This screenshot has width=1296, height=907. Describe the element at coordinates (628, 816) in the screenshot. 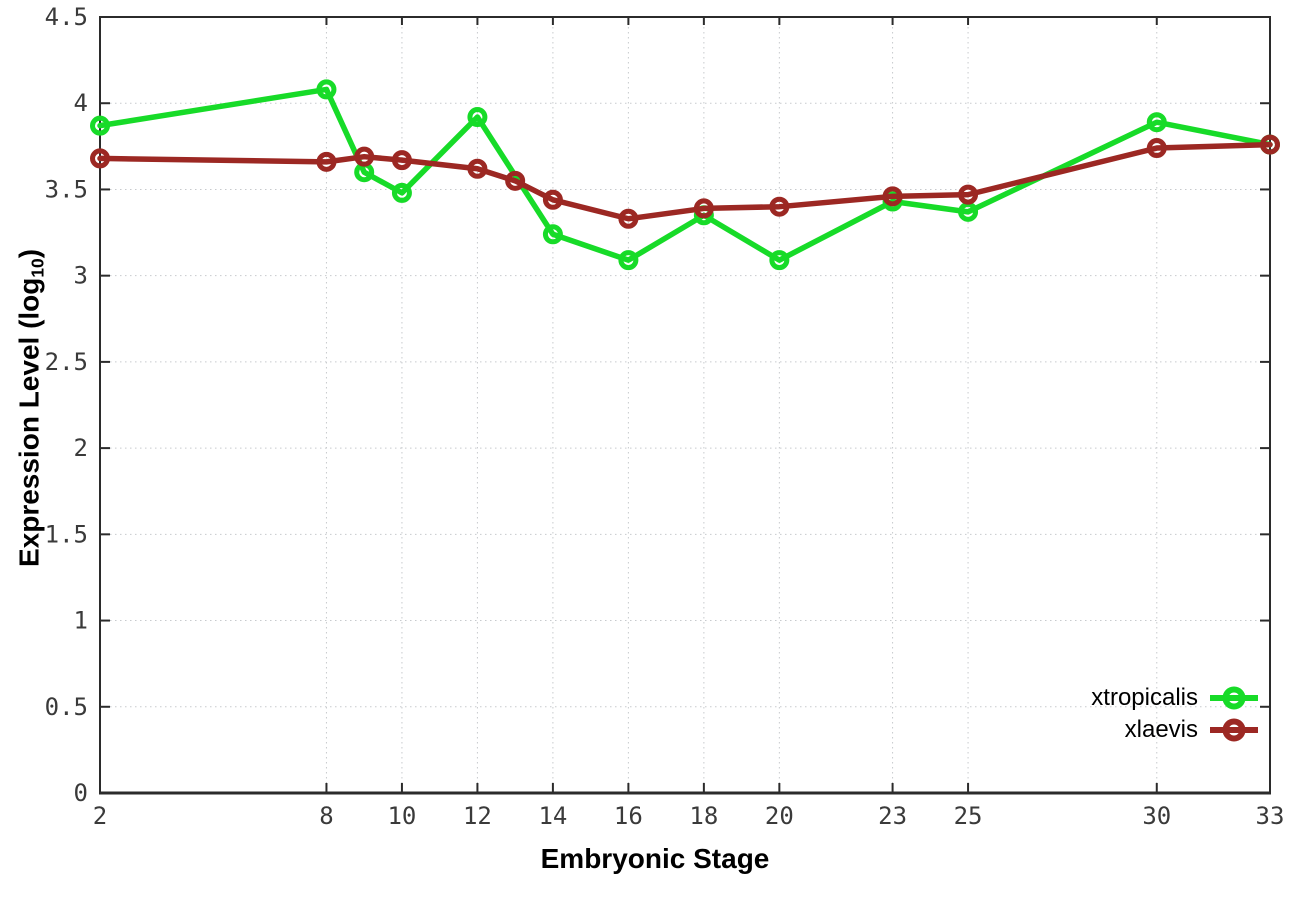

I see `x-tick-label: 16` at that location.